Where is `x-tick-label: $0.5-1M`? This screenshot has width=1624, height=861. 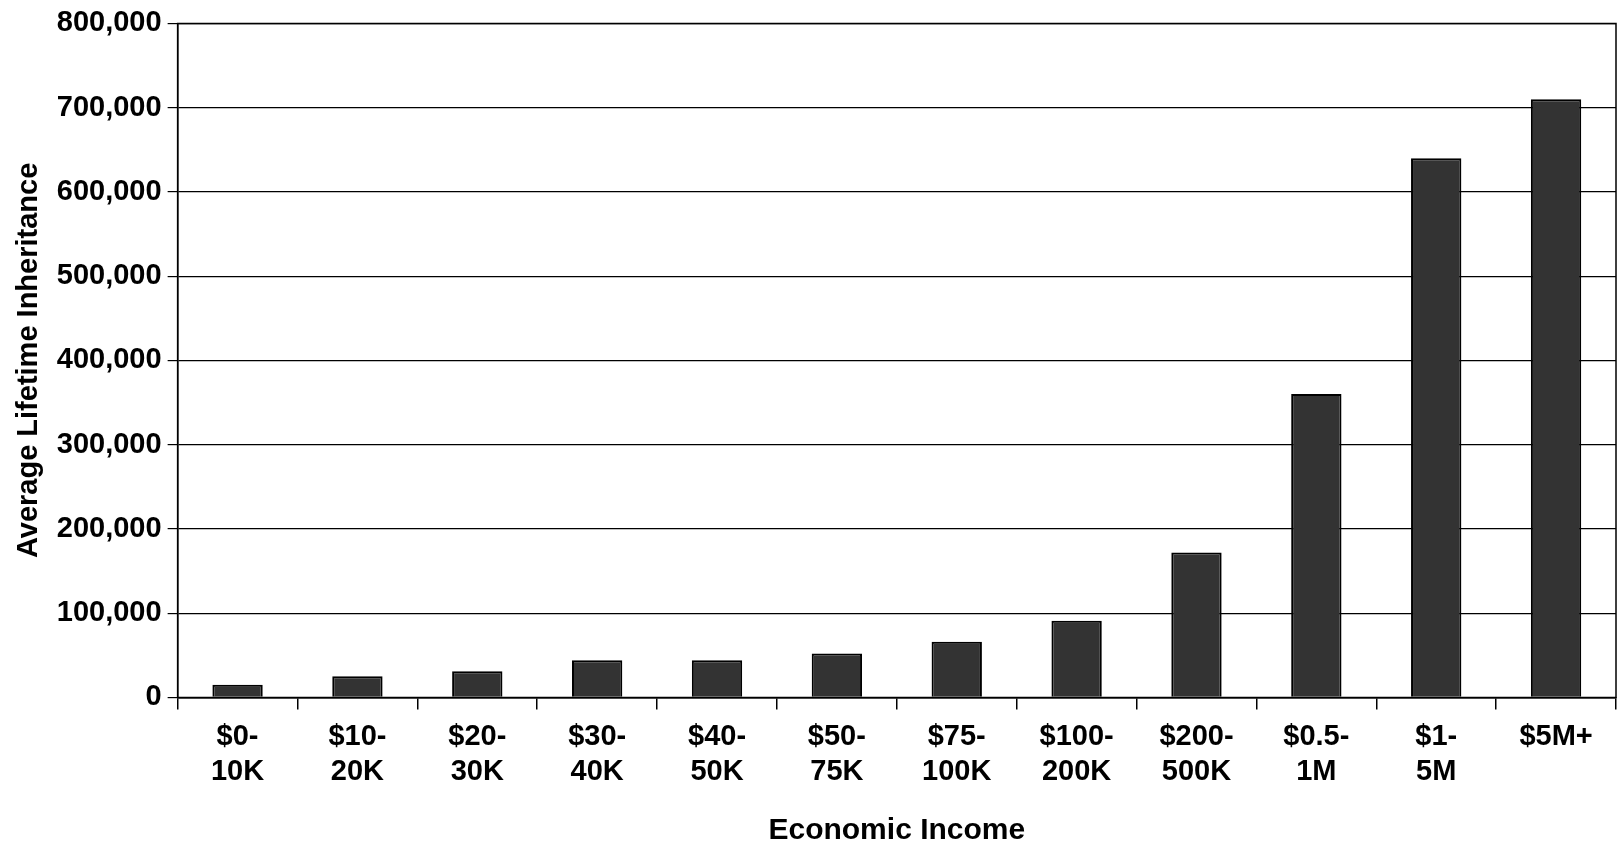 x-tick-label: $0.5-1M is located at coordinates (1316, 752).